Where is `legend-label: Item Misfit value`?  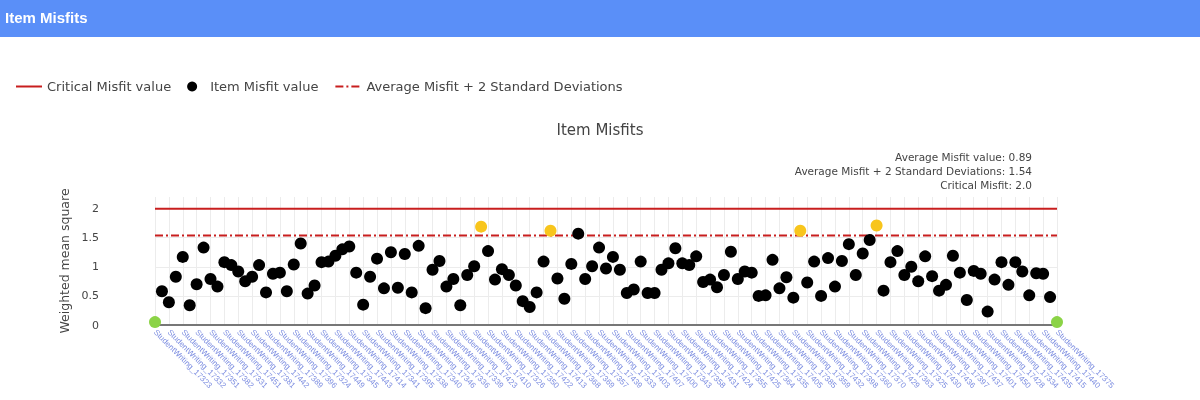 legend-label: Item Misfit value is located at coordinates (264, 86).